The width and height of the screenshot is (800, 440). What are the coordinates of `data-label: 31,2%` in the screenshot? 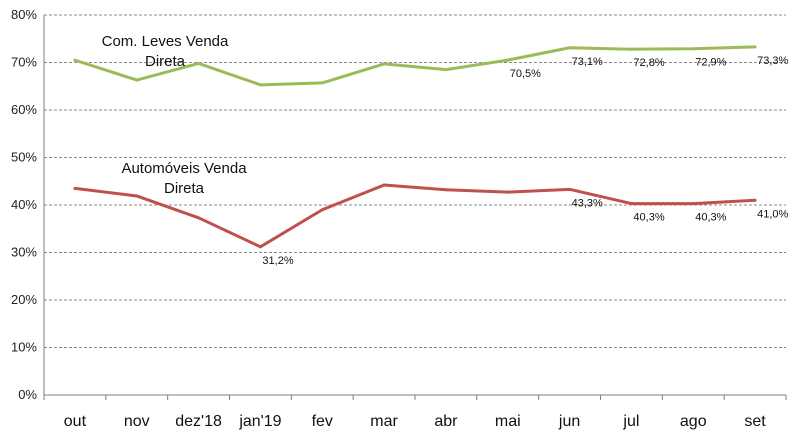 It's located at (277, 261).